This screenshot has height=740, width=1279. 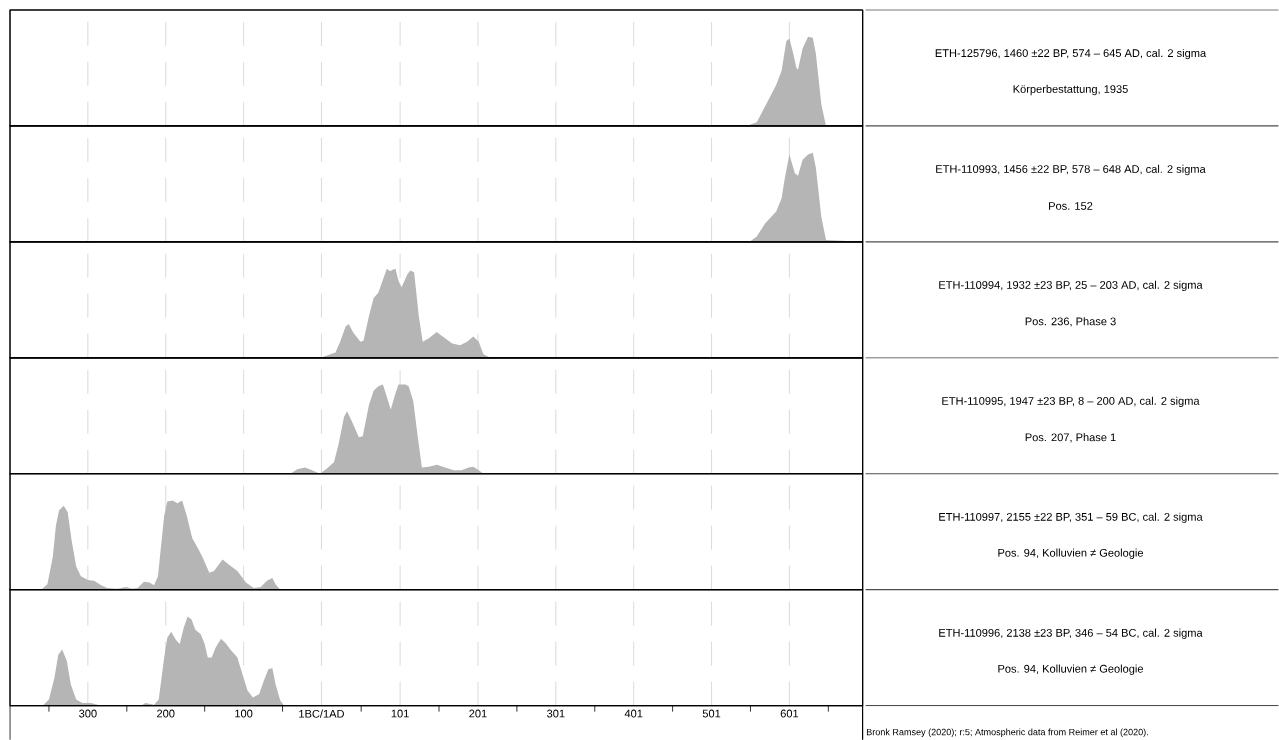 I want to click on x-tick-label: 401, so click(x=633, y=713).